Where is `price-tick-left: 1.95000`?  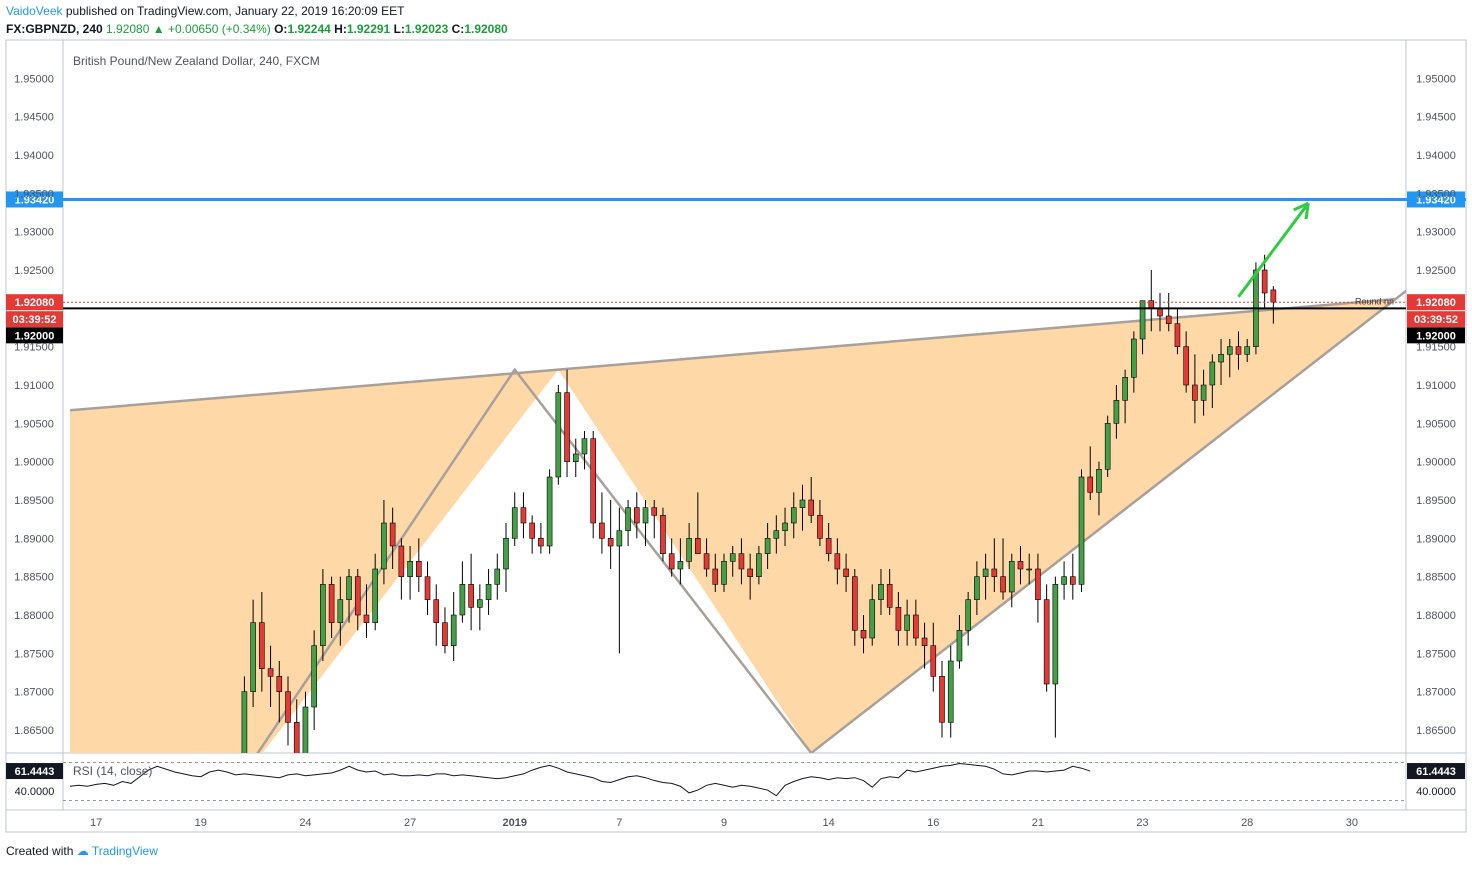
price-tick-left: 1.95000 is located at coordinates (34, 79).